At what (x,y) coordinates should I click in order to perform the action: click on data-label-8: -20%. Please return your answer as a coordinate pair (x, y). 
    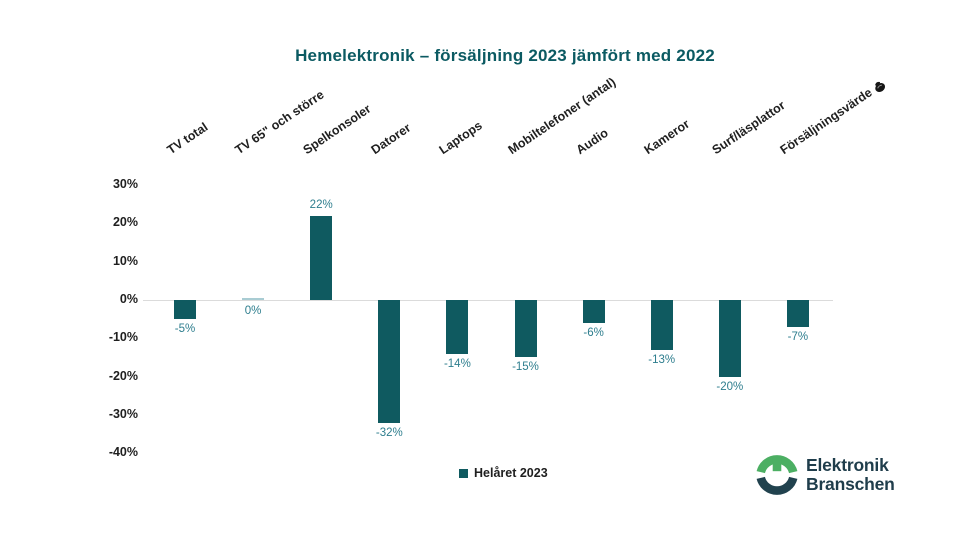
    Looking at the image, I should click on (730, 386).